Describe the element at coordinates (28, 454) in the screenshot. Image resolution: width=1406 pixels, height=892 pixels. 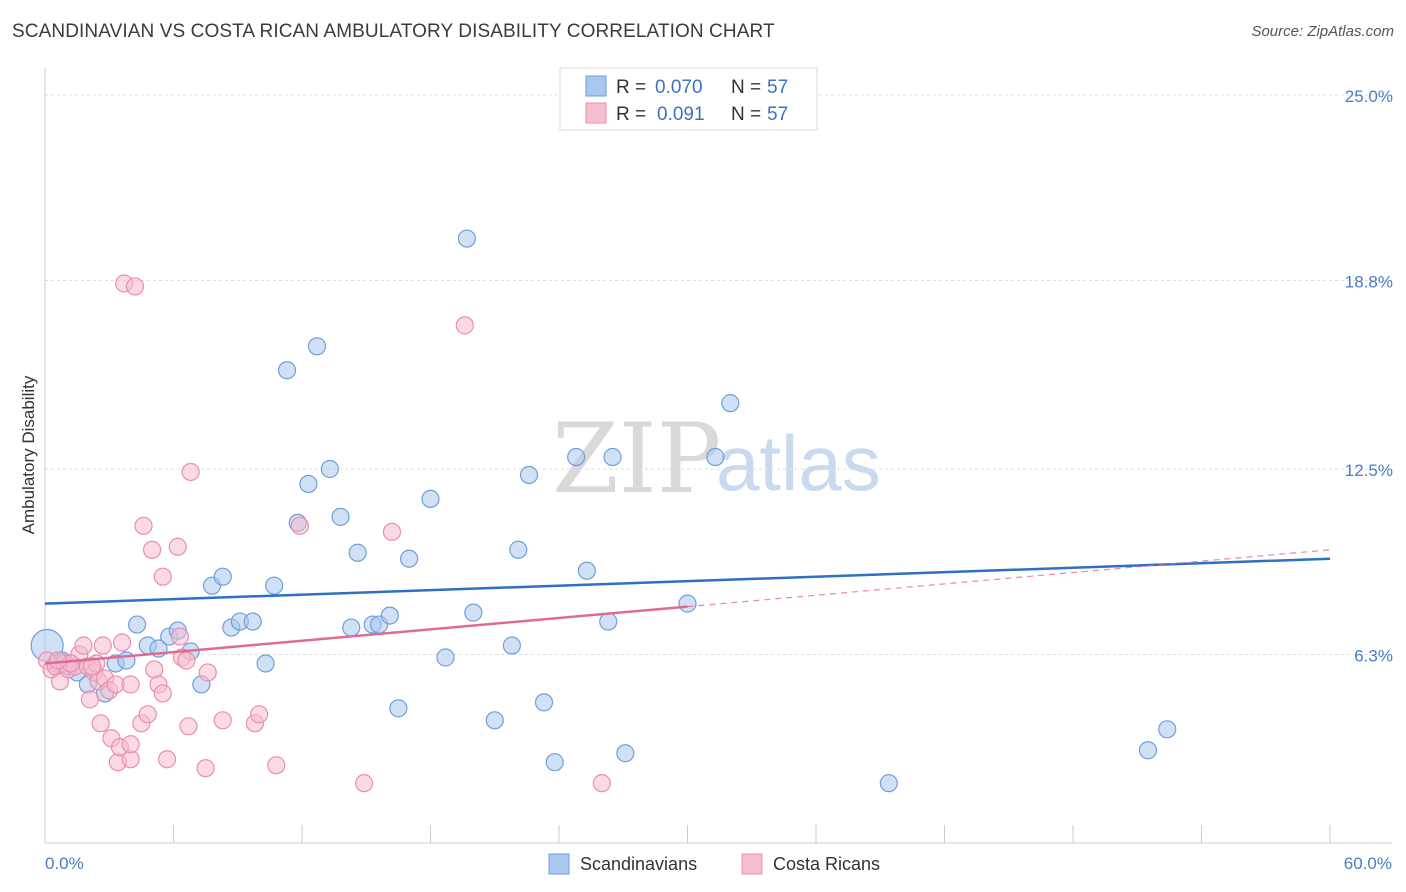
I see `y-axis-label: Ambulatory Disability` at that location.